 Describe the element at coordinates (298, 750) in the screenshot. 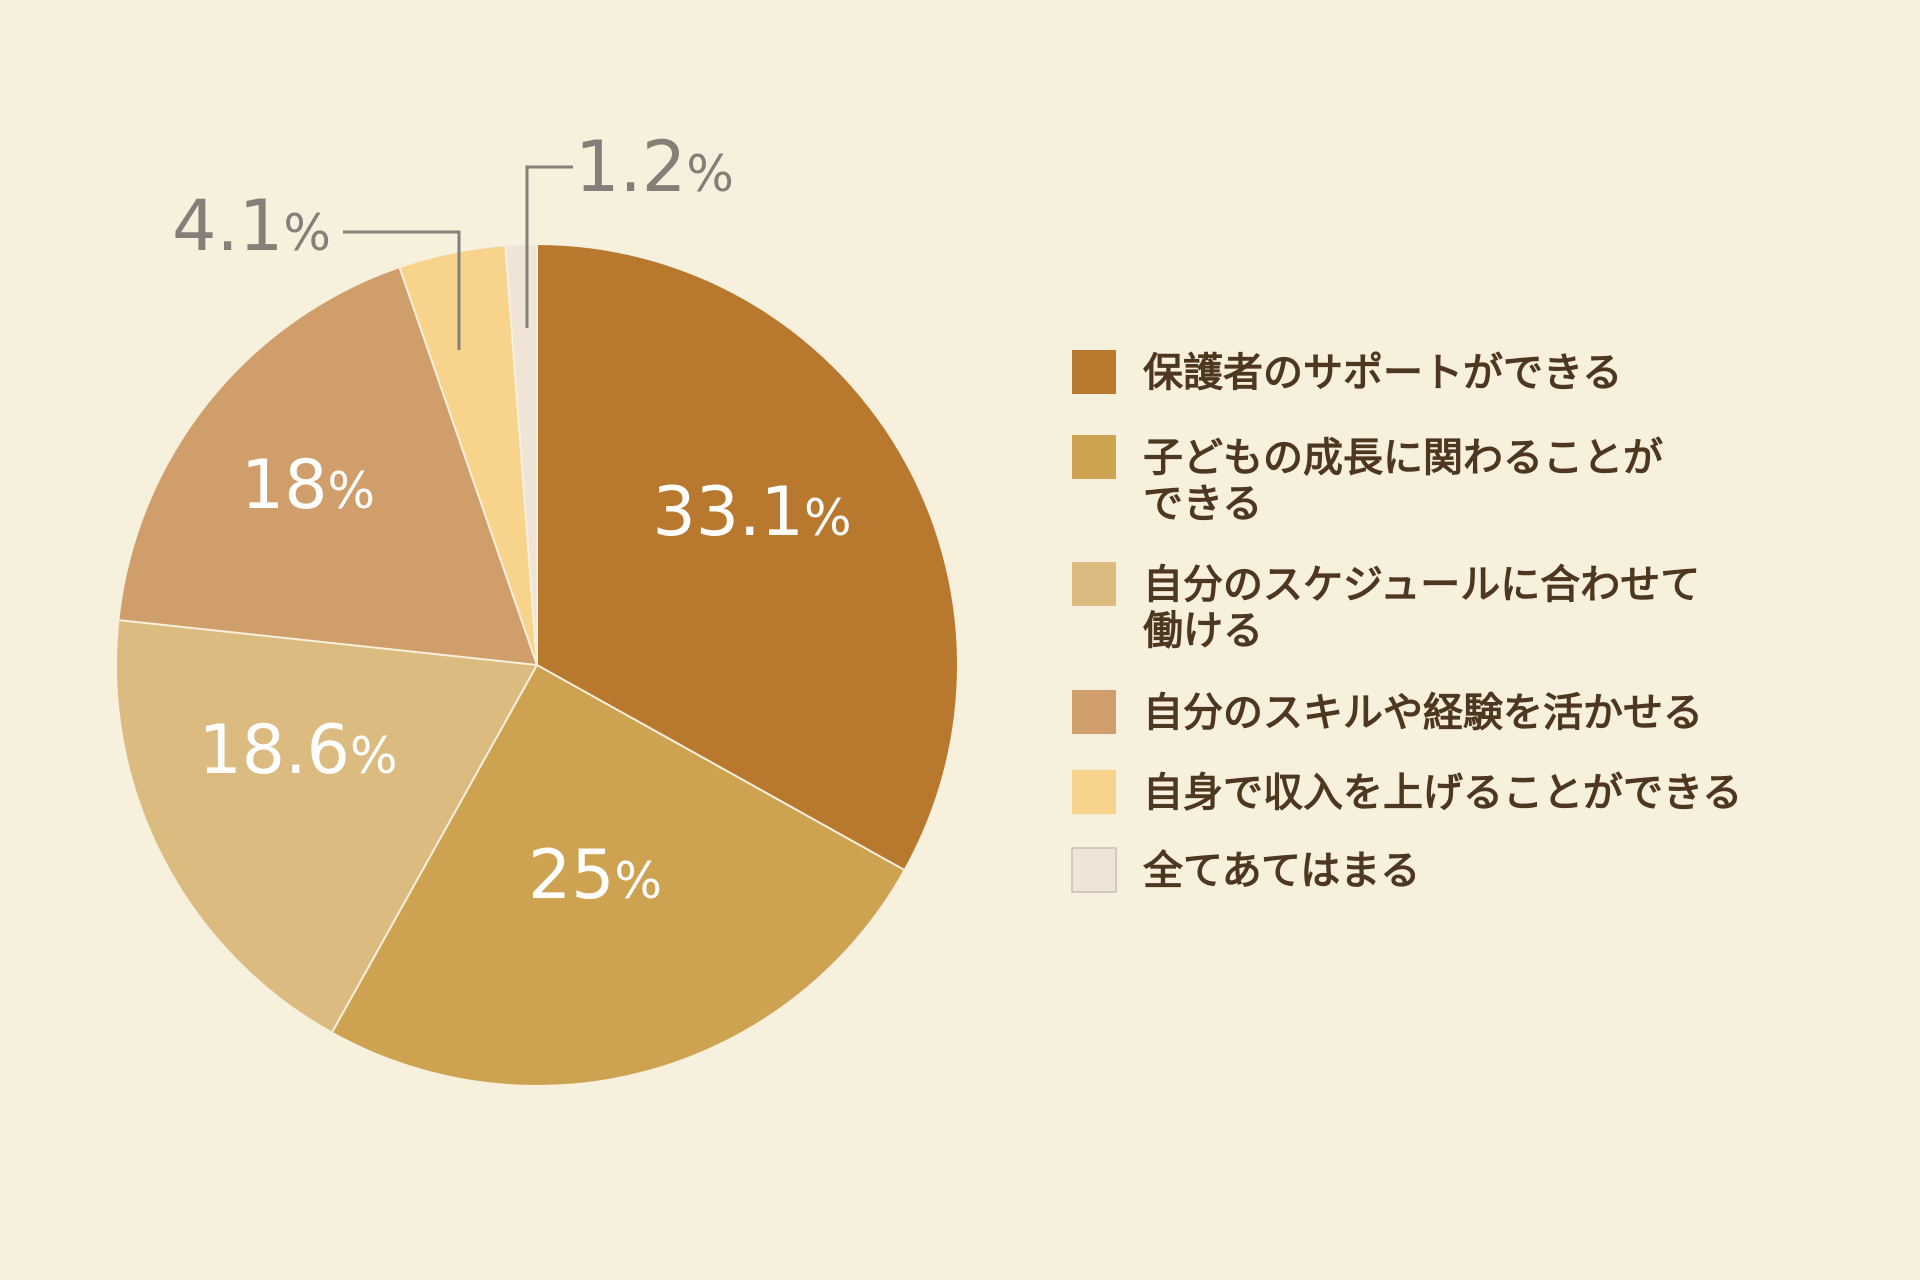

I see `slice-value-label: 18.6%` at that location.